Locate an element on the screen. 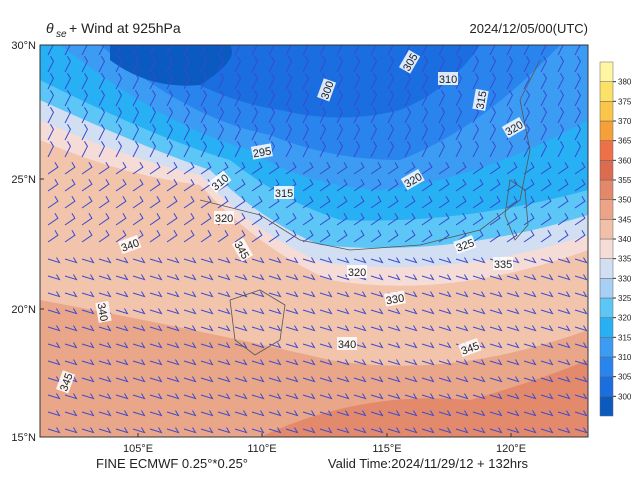 The width and height of the screenshot is (640, 485). contour-label-text: 320 is located at coordinates (224, 219).